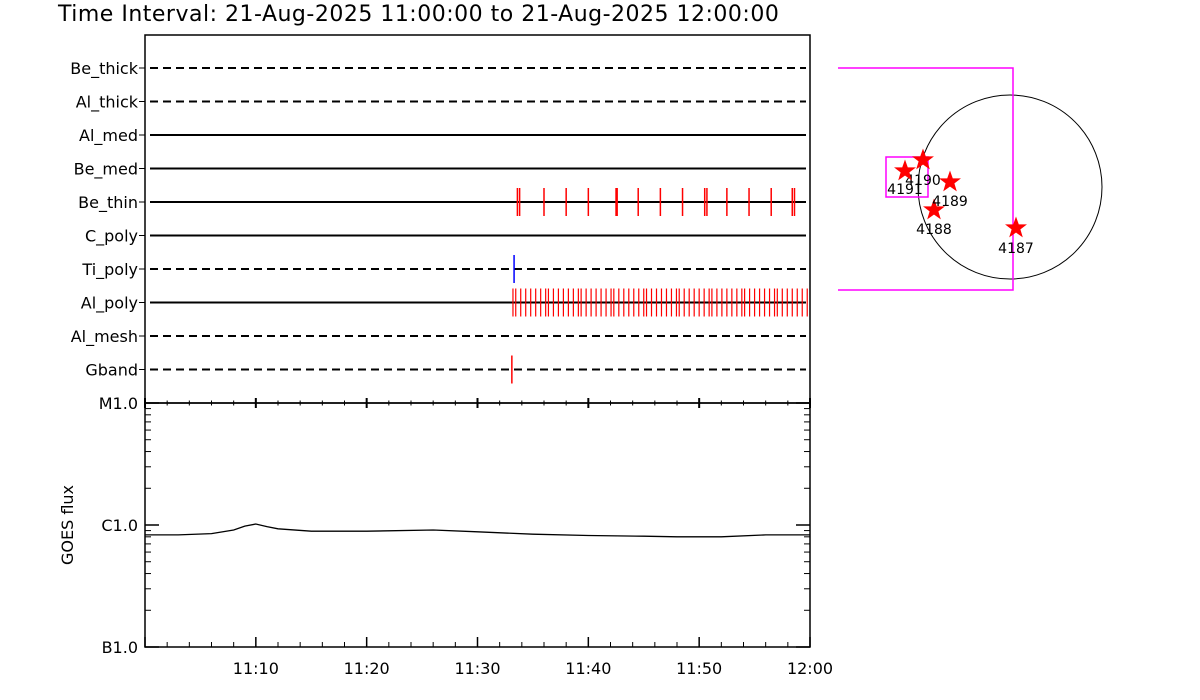  I want to click on x-tick-label: 11:10, so click(256, 668).